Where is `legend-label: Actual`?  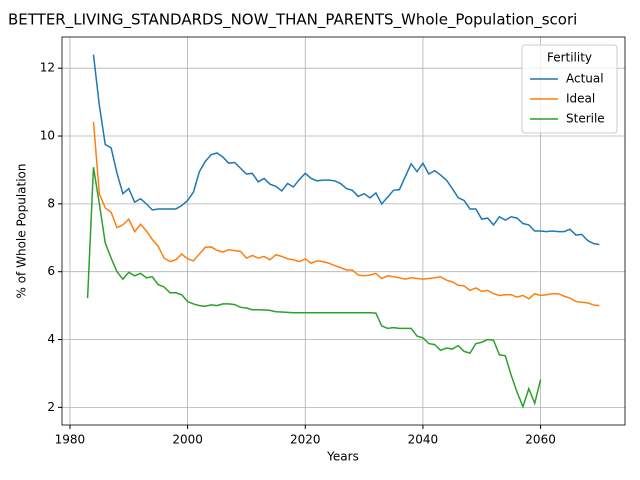
legend-label: Actual is located at coordinates (585, 79).